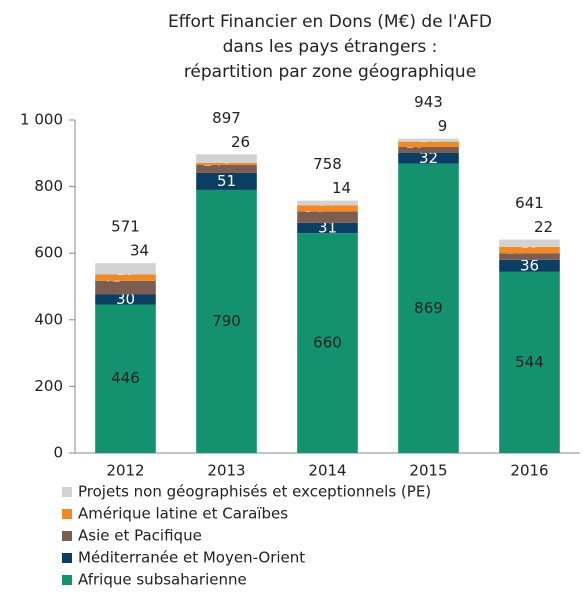 The image size is (583, 598). Describe the element at coordinates (58, 453) in the screenshot. I see `y-tick-label: 0` at that location.